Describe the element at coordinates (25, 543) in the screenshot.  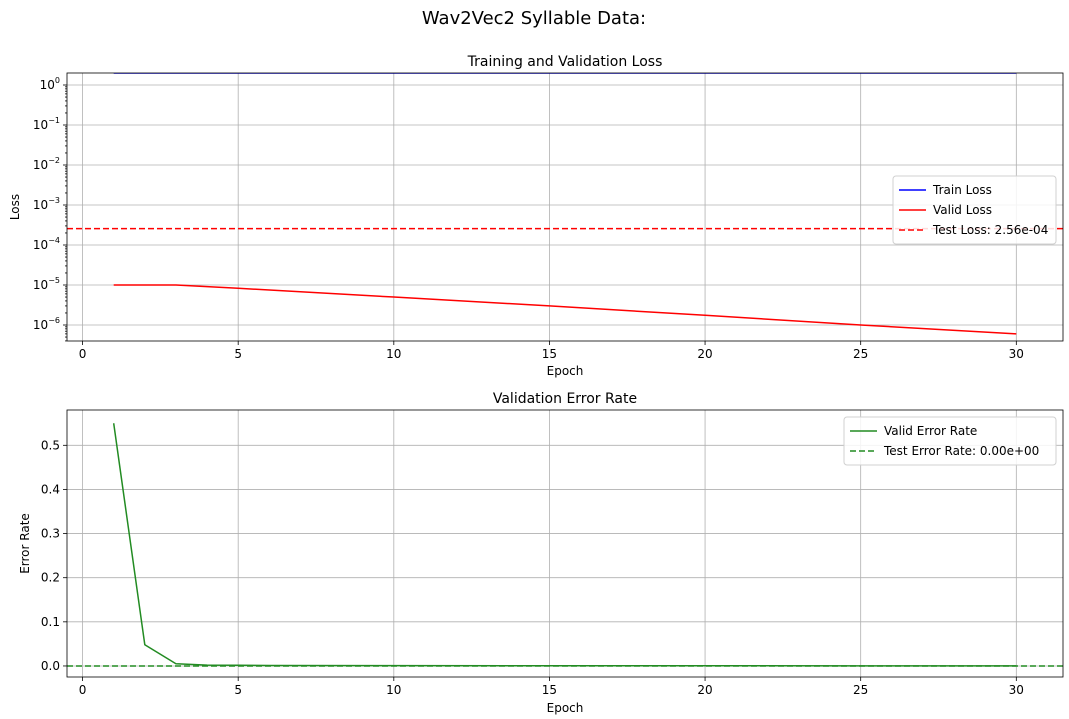
I see `y-axis-label: Error Rate` at that location.